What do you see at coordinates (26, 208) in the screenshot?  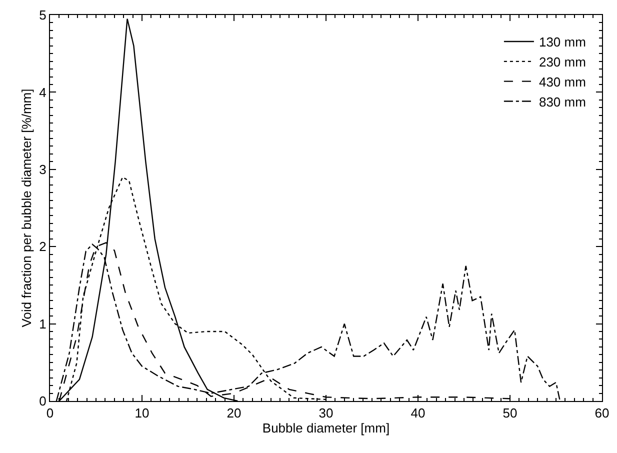 I see `y-axis-title: Void fraction per bubble diameter [%/mm]` at bounding box center [26, 208].